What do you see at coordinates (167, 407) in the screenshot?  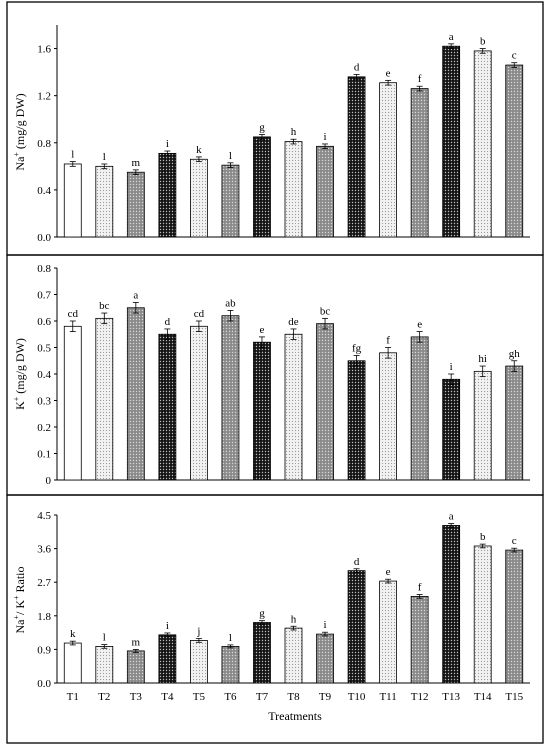 I see `k-bar-t4` at bounding box center [167, 407].